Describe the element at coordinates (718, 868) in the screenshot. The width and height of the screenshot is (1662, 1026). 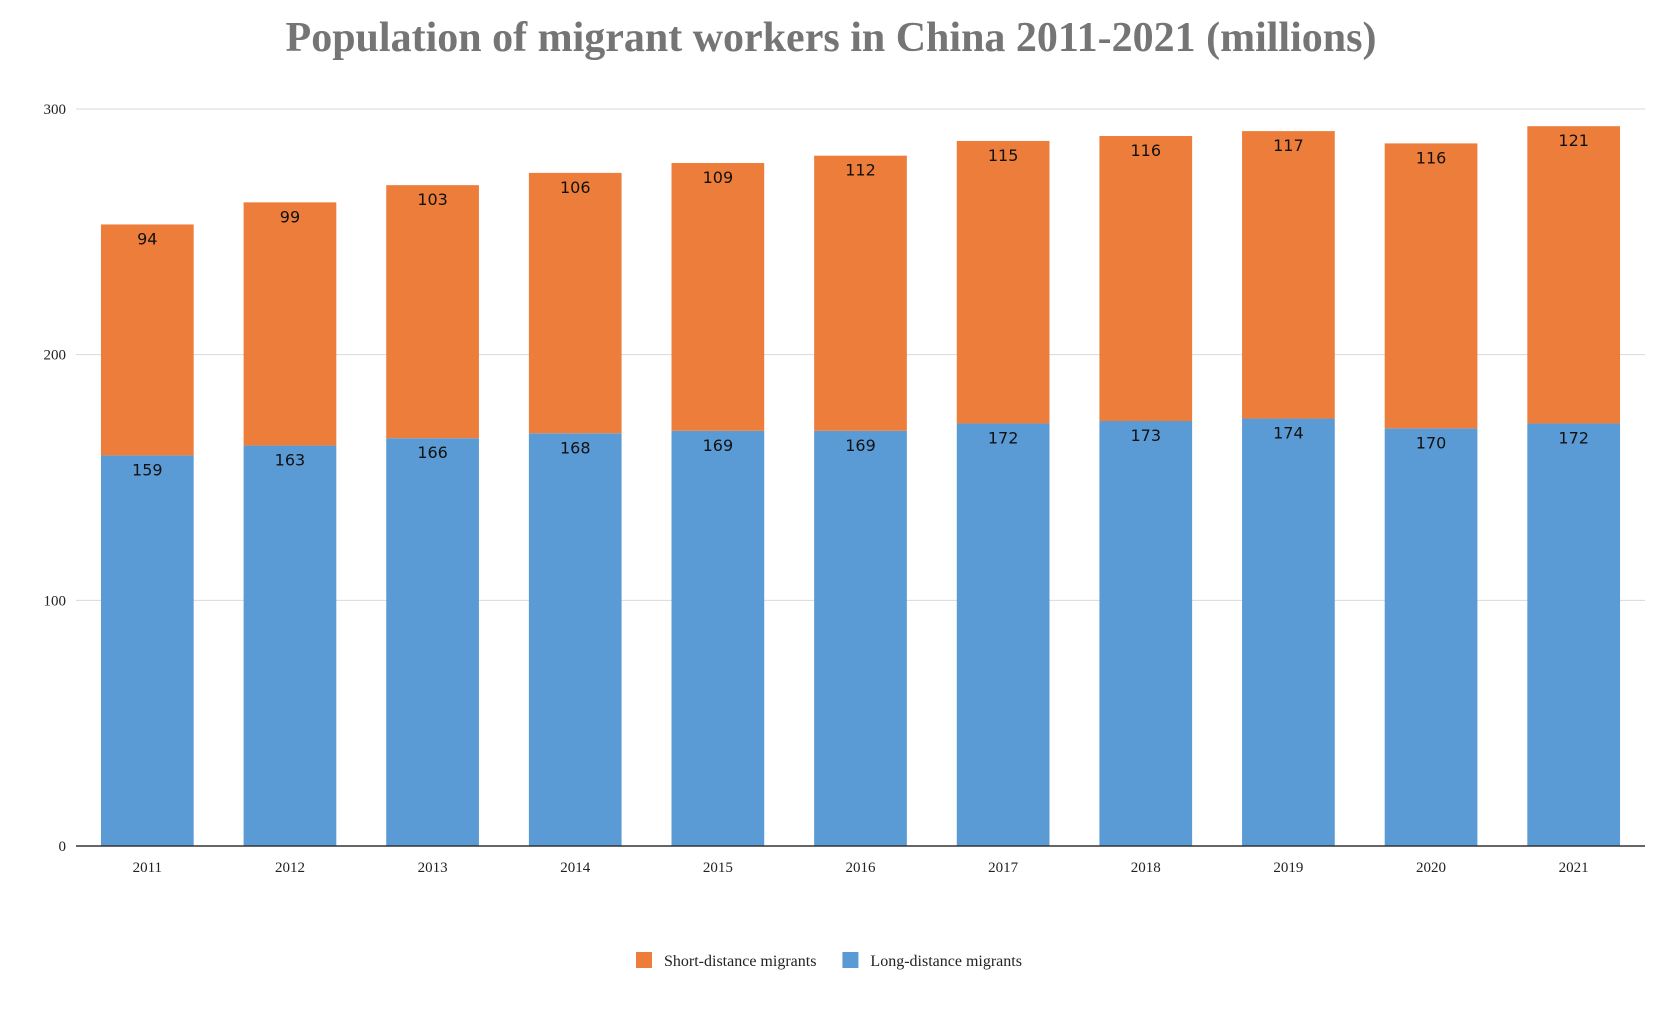
I see `x-tick-label-2015: 2015` at that location.